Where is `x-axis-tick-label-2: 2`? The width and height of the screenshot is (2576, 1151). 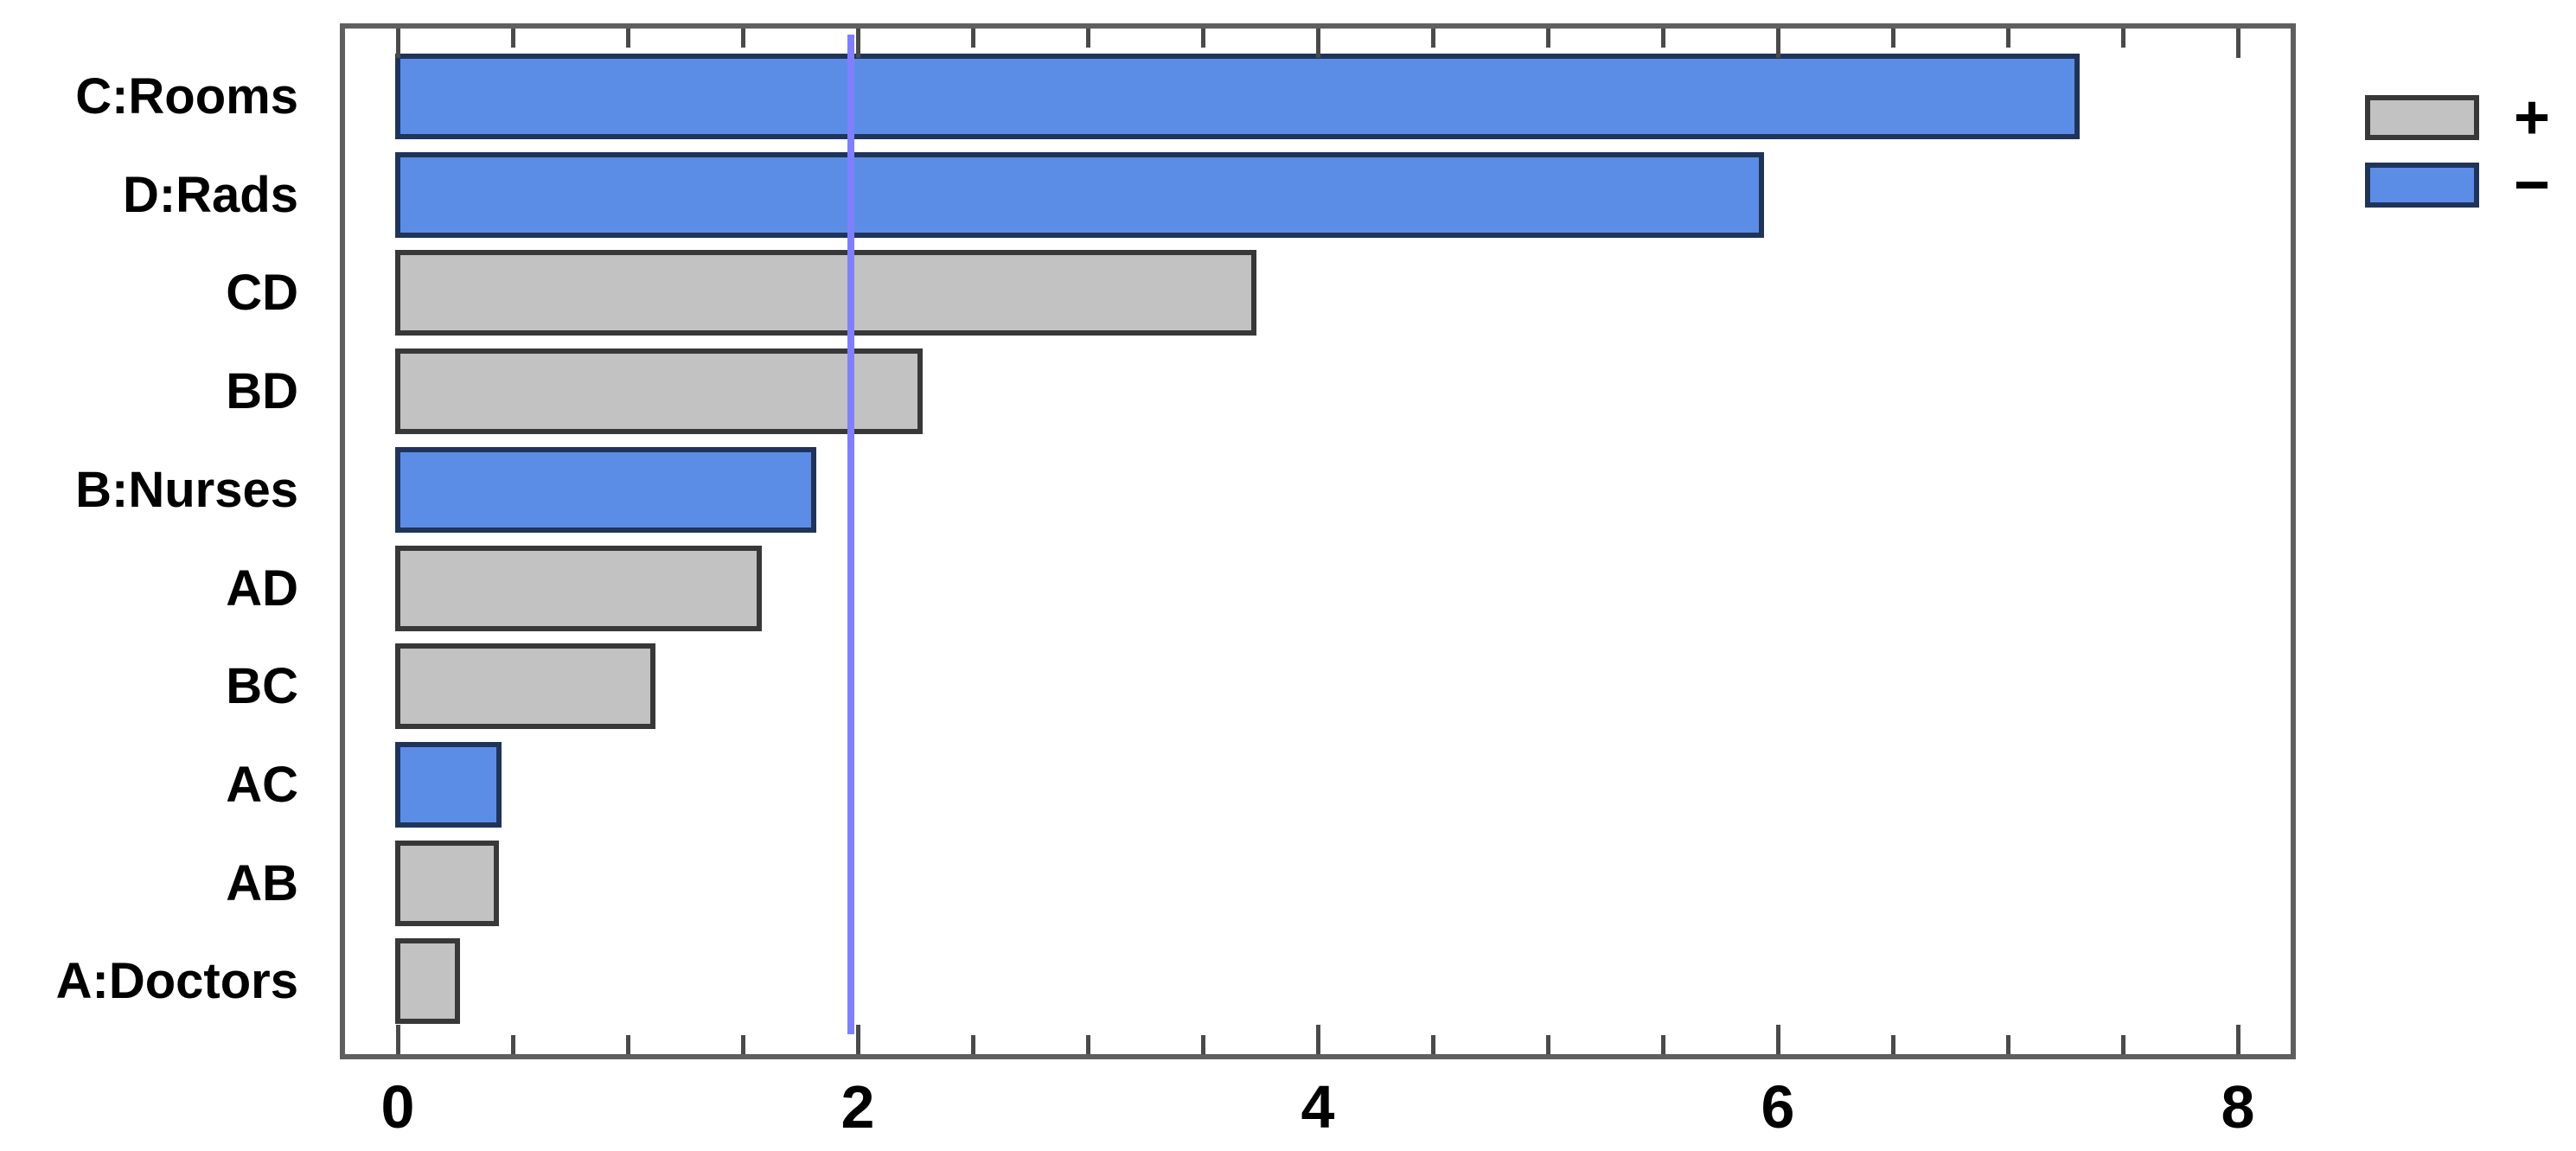
x-axis-tick-label-2: 2 is located at coordinates (858, 1107).